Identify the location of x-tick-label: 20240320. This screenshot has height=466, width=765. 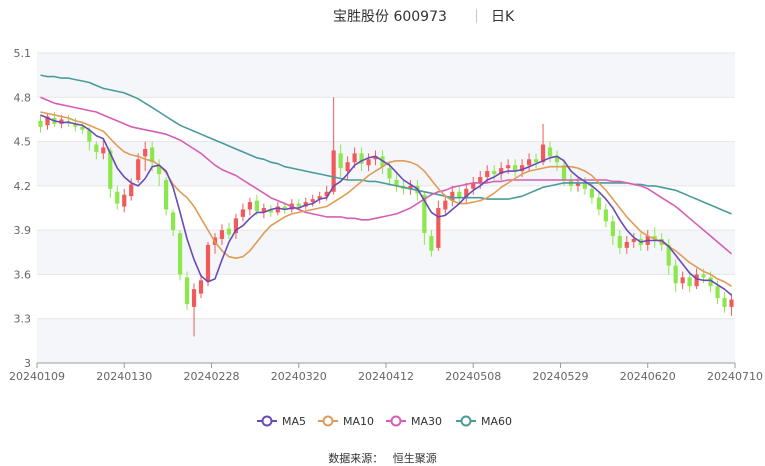
(299, 376).